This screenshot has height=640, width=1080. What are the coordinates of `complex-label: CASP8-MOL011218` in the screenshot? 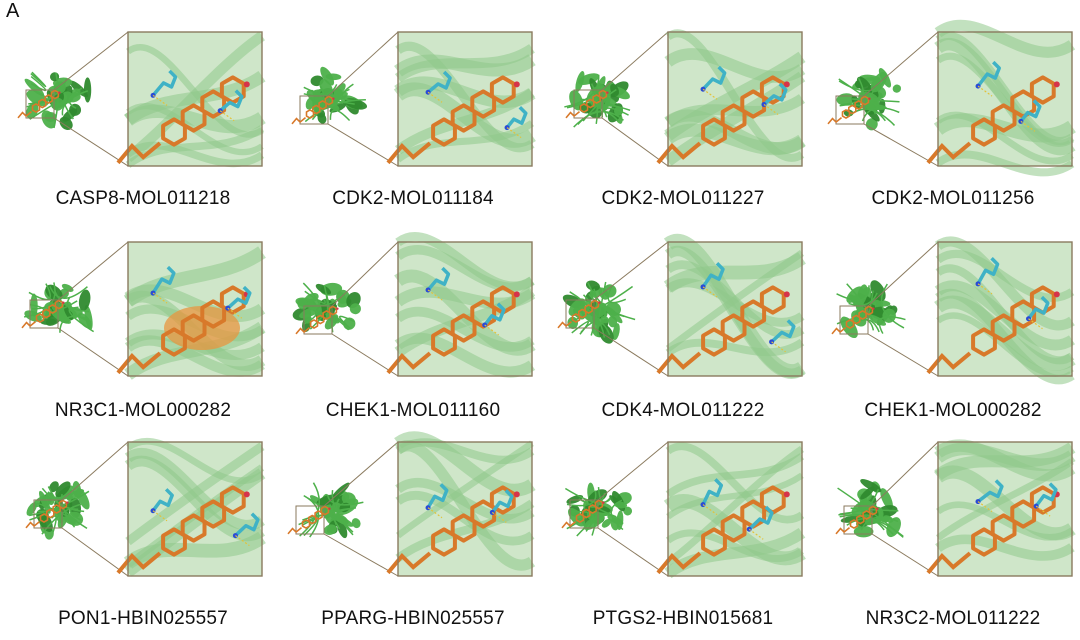 It's located at (143, 198).